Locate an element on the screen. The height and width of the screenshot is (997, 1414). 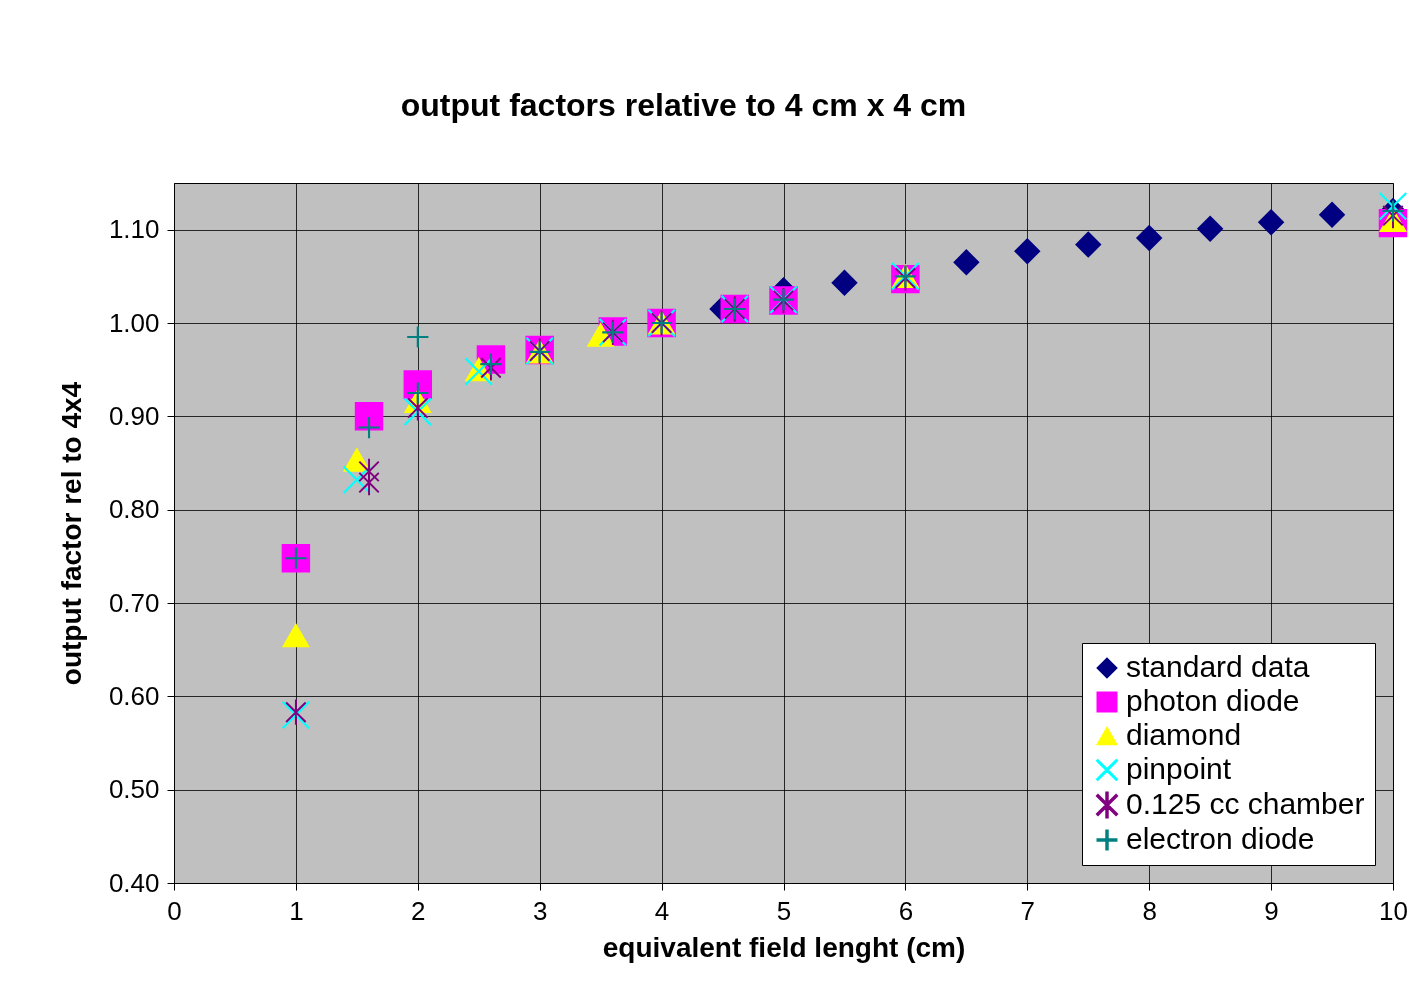
y-tick-label: 0.90 is located at coordinates (134, 415).